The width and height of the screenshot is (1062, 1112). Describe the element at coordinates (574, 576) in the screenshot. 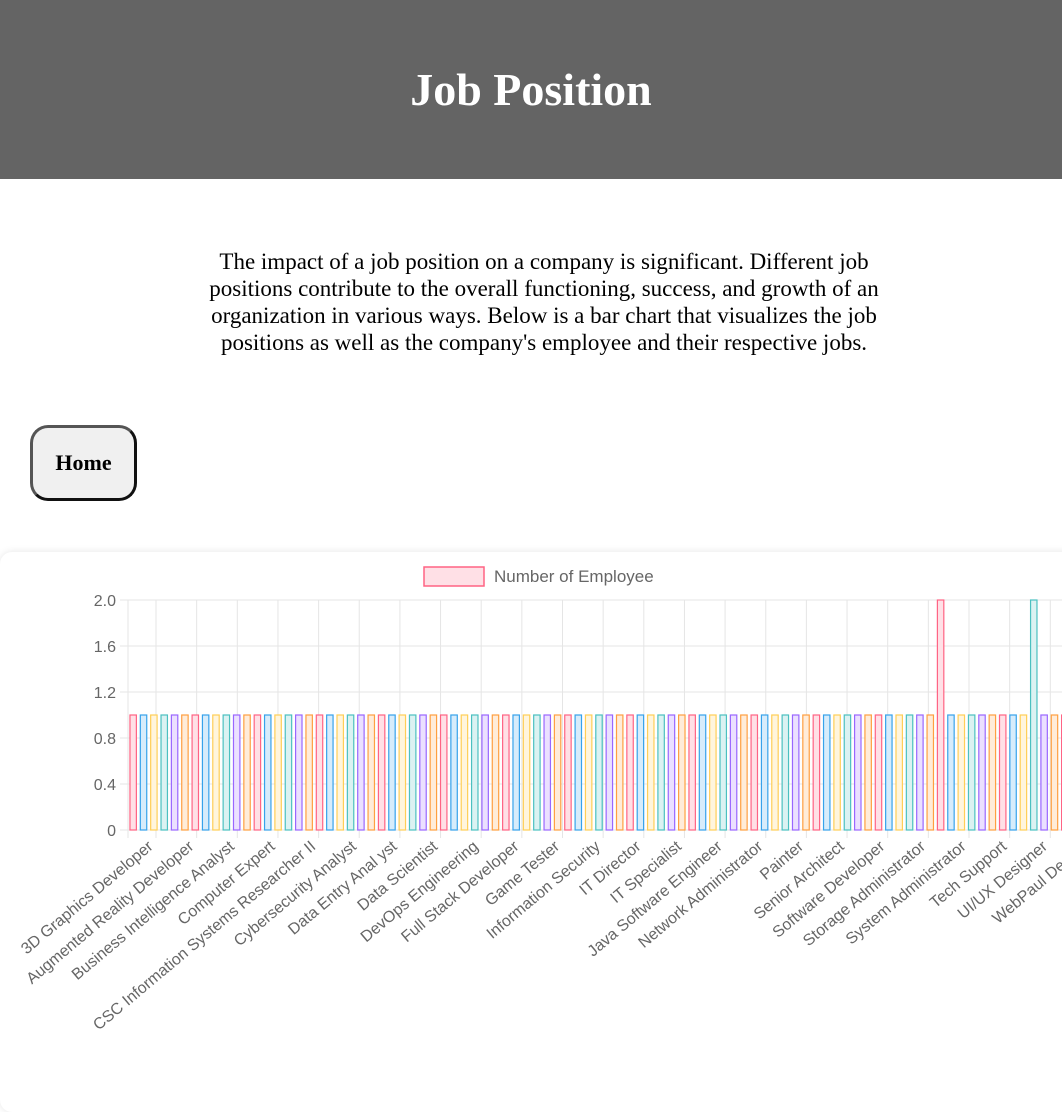

I see `legend-label: Number of Employee` at that location.